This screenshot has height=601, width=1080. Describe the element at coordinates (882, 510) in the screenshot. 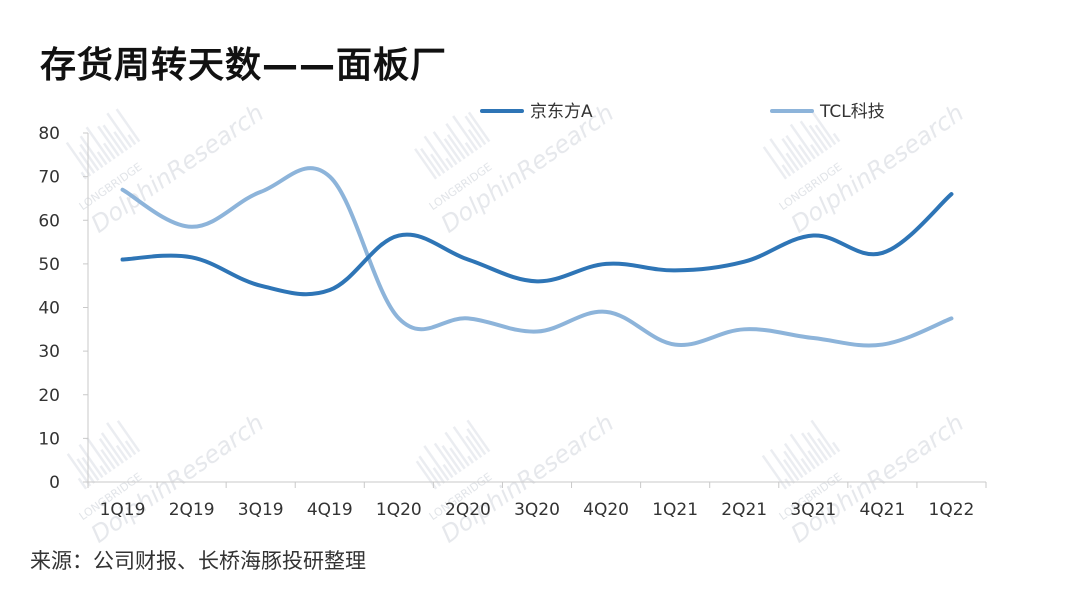

I see `x-tick-label: 4Q21` at that location.